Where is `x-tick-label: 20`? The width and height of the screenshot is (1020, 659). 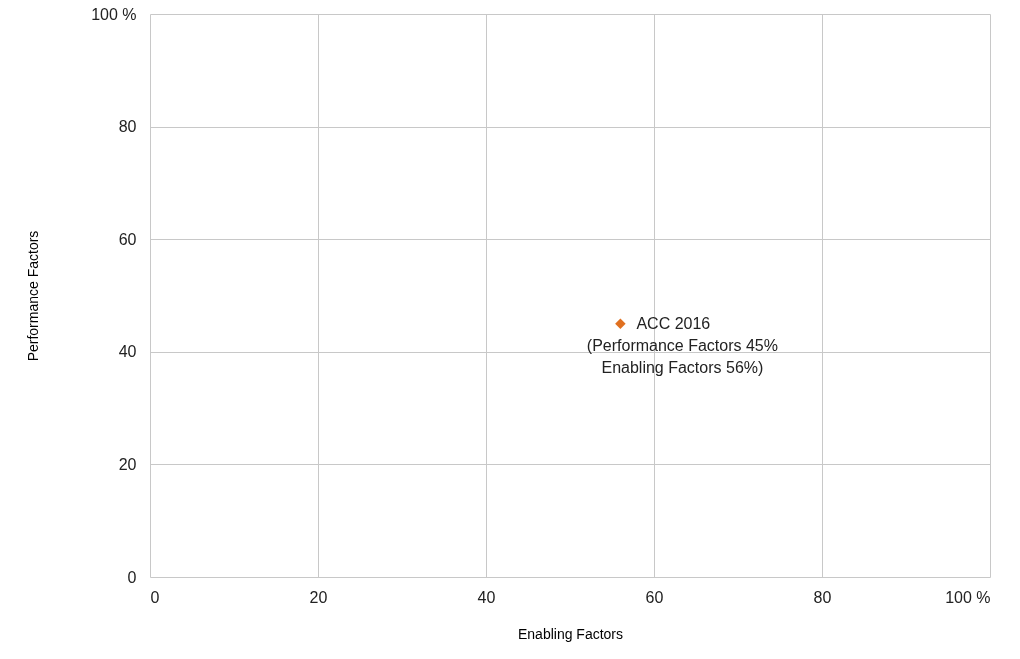
x-tick-label: 20 is located at coordinates (318, 597).